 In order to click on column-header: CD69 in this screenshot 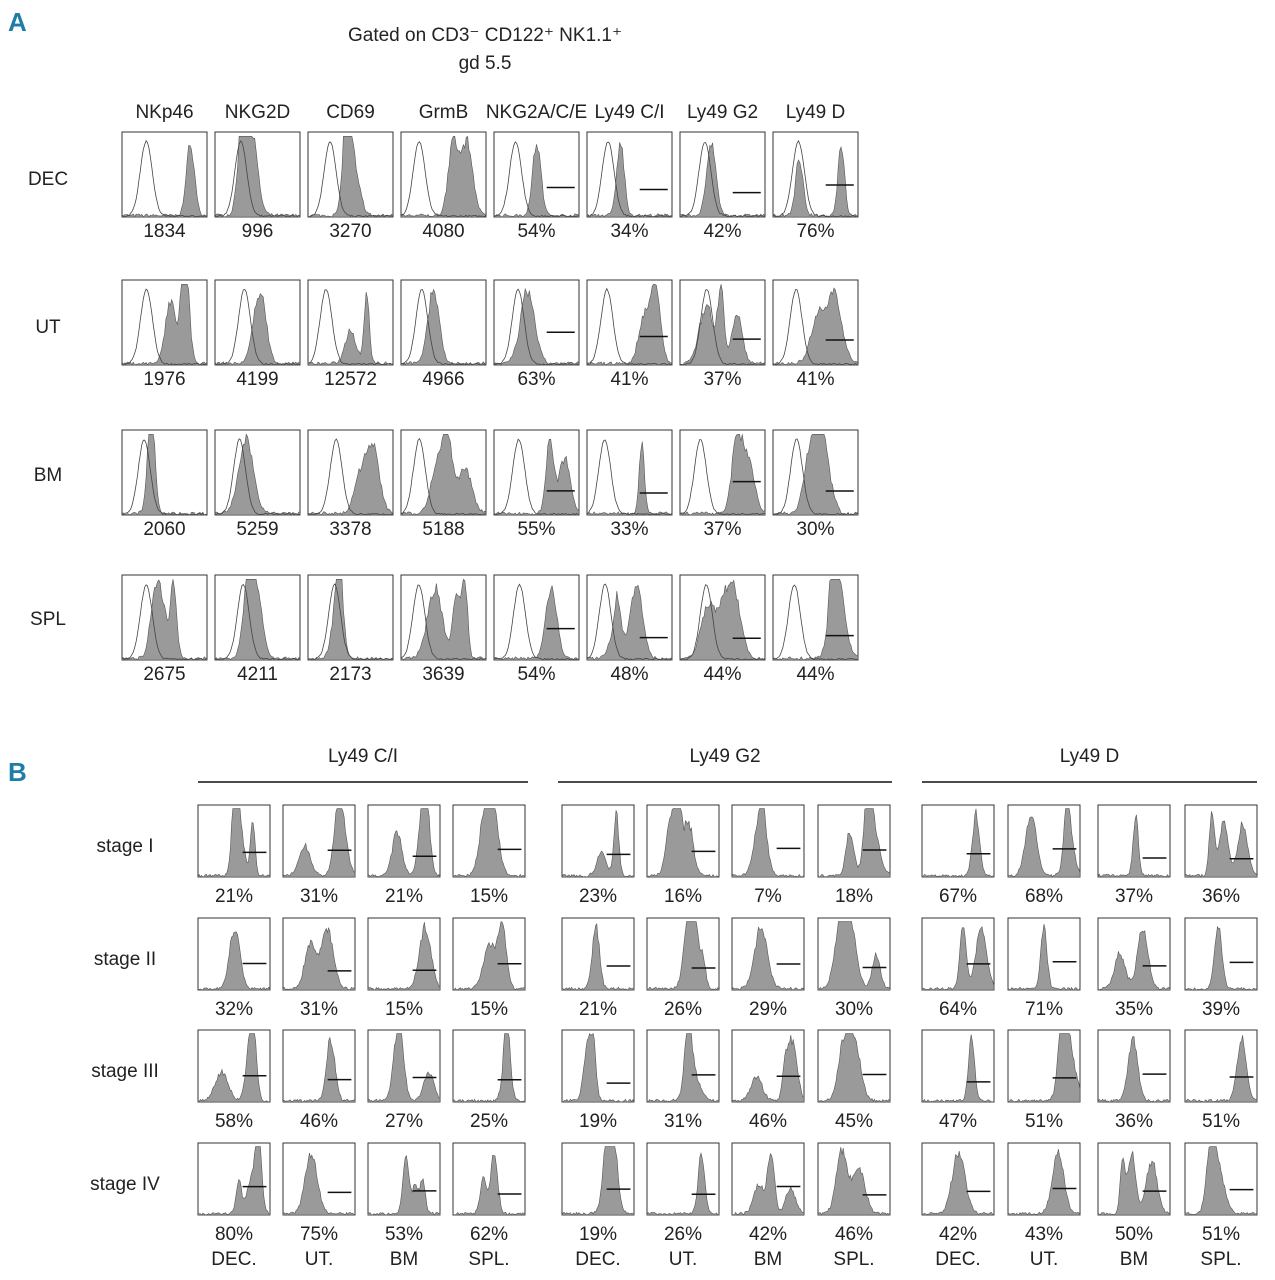, I will do `click(350, 112)`.